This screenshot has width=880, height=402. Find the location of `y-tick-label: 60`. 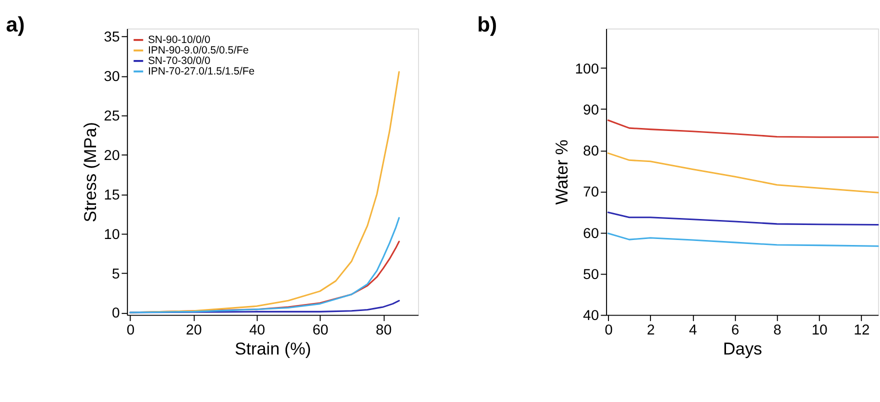

y-tick-label: 60 is located at coordinates (591, 234).